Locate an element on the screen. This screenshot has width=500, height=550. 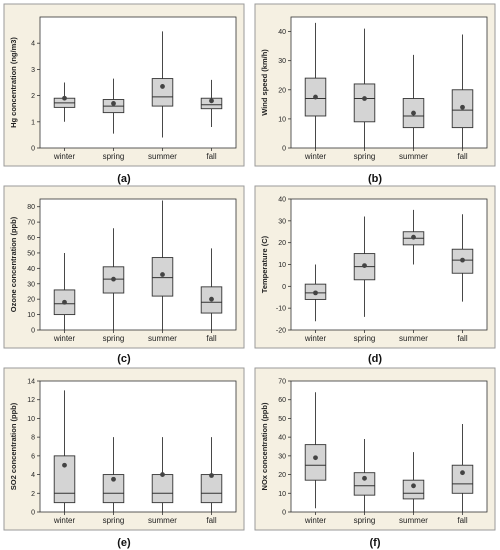
y-tick-label: 1 is located at coordinates (33, 122).